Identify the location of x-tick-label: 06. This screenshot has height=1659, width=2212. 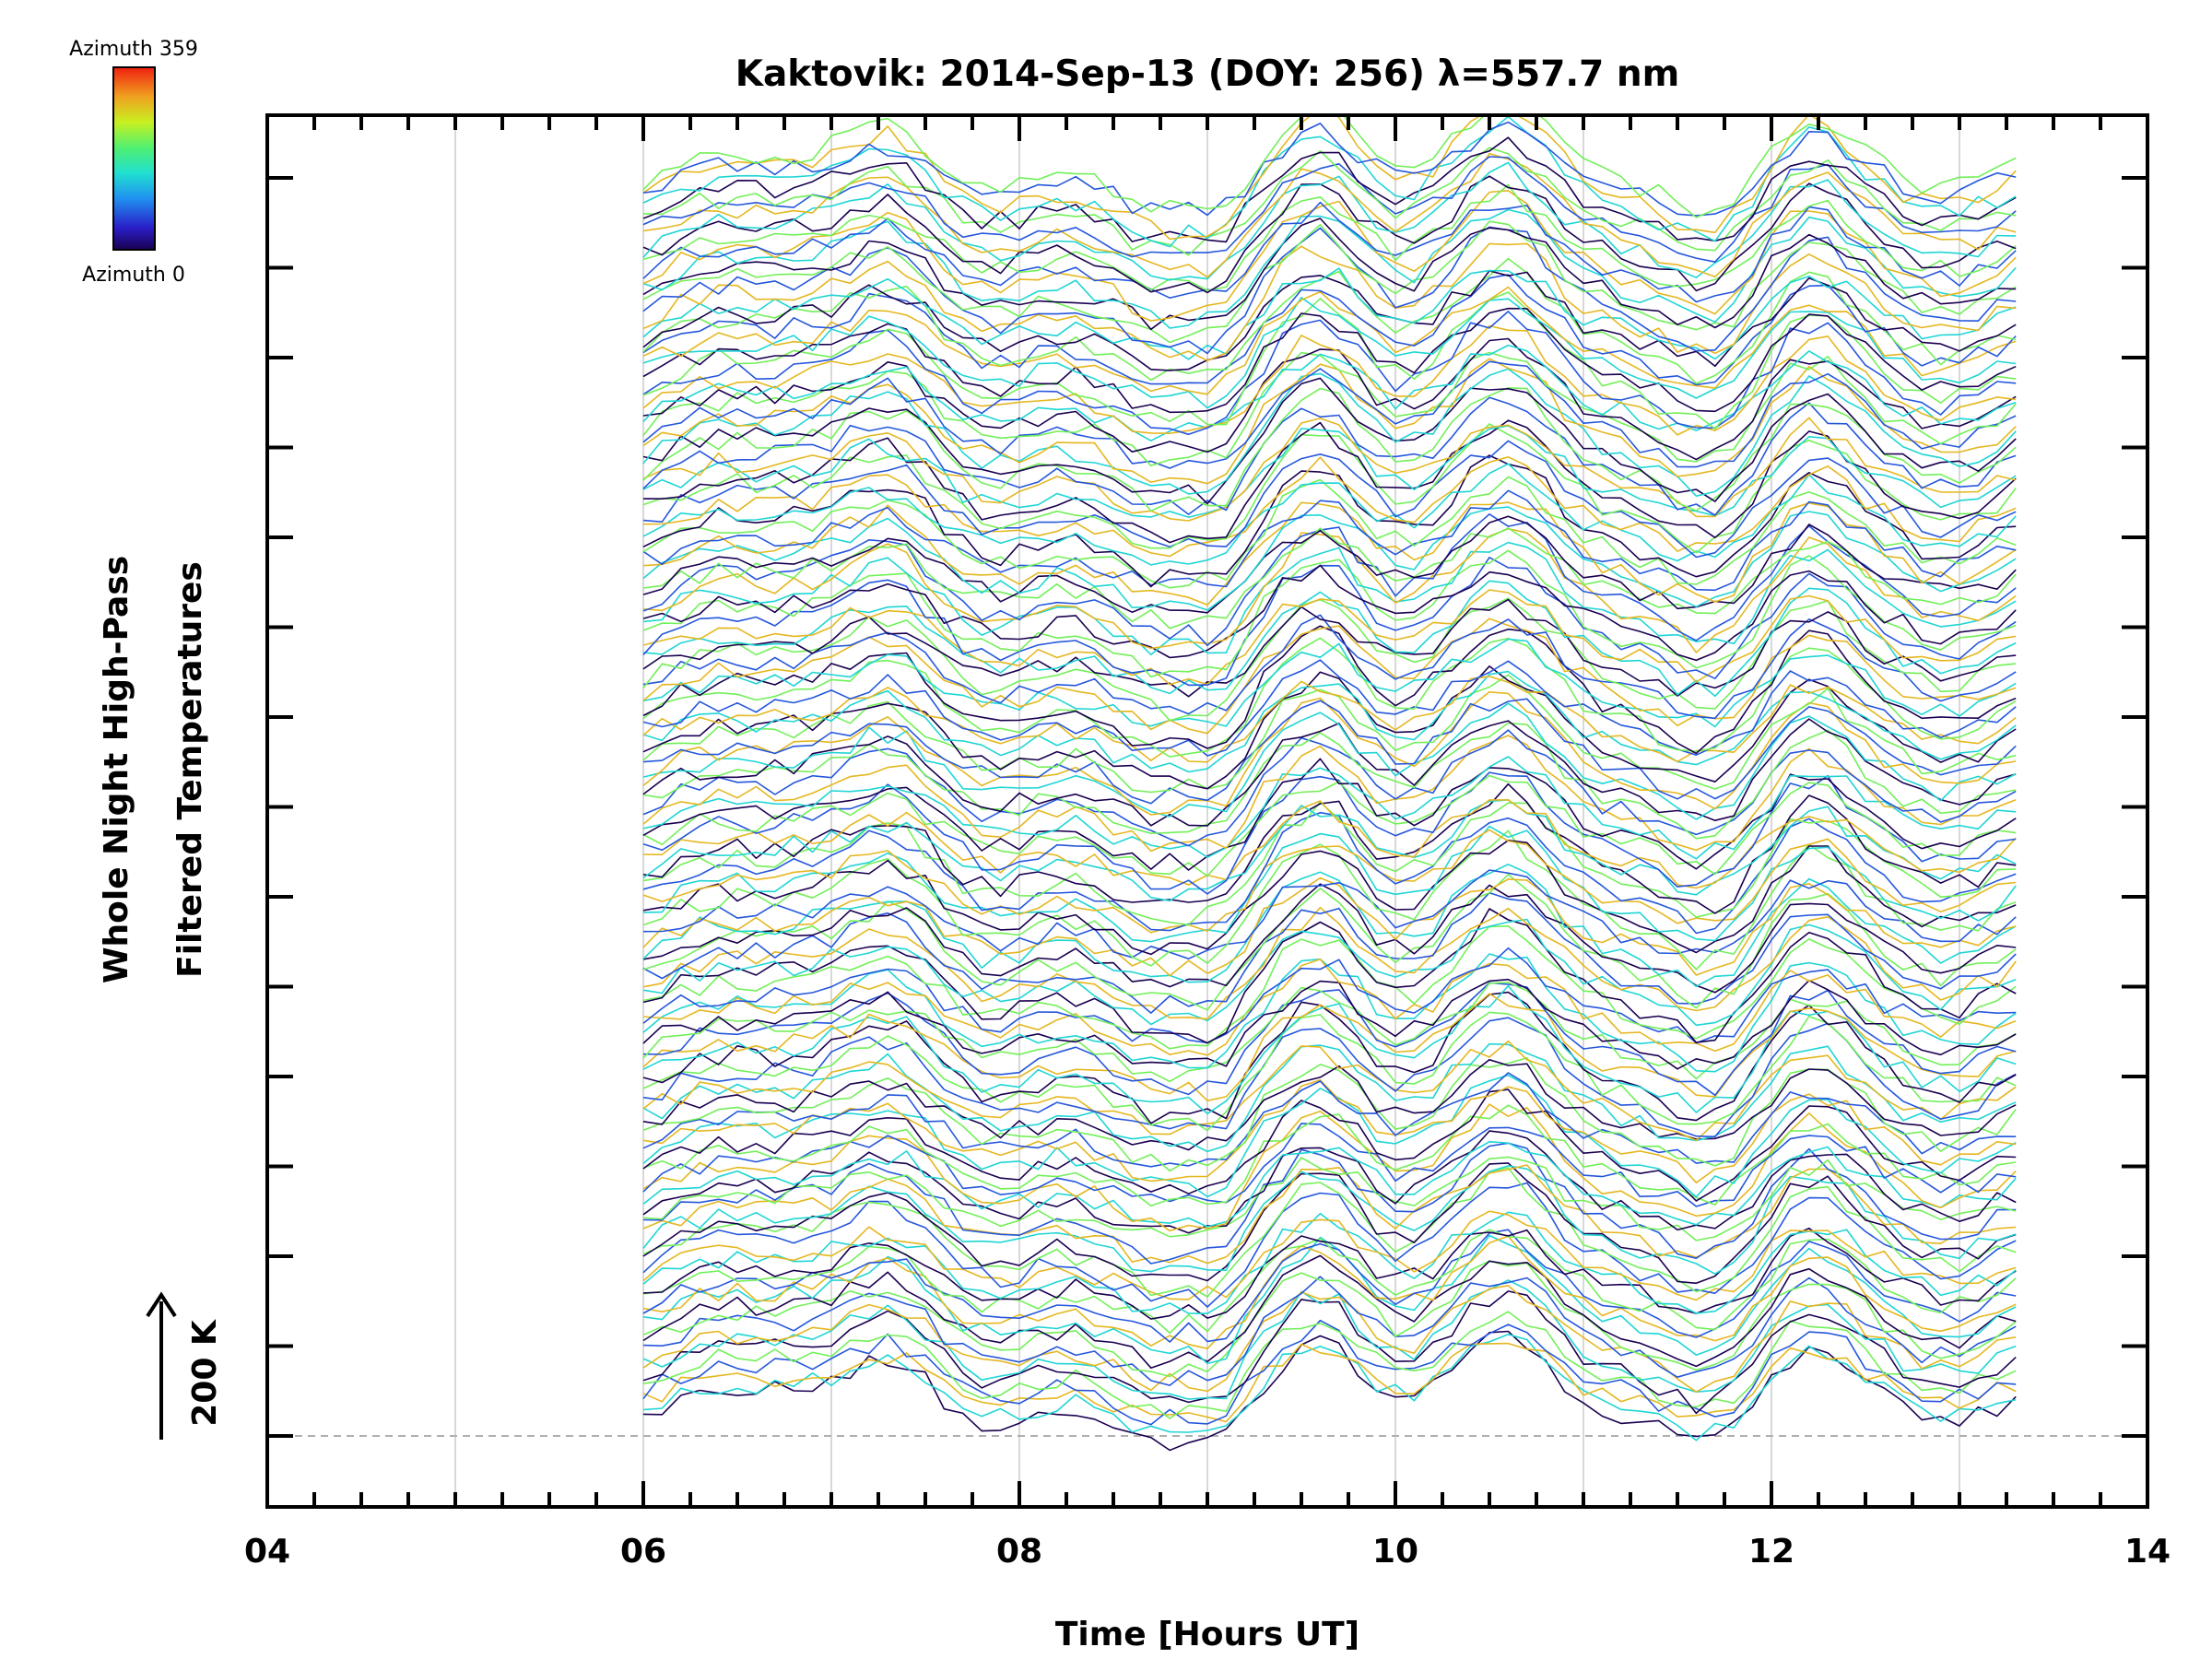
(643, 1552).